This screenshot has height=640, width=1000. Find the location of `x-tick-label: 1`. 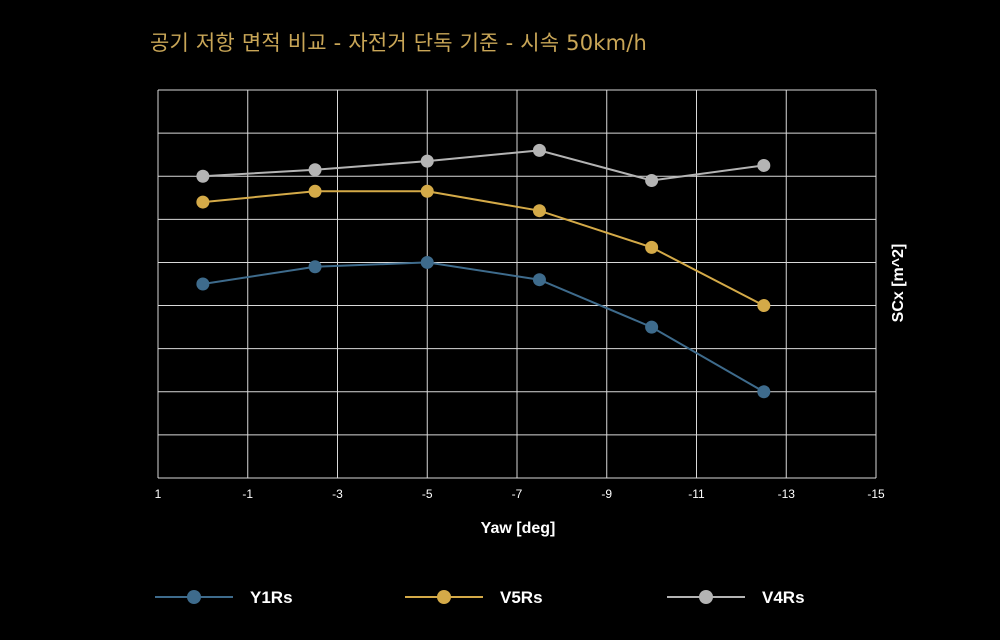

x-tick-label: 1 is located at coordinates (158, 494).